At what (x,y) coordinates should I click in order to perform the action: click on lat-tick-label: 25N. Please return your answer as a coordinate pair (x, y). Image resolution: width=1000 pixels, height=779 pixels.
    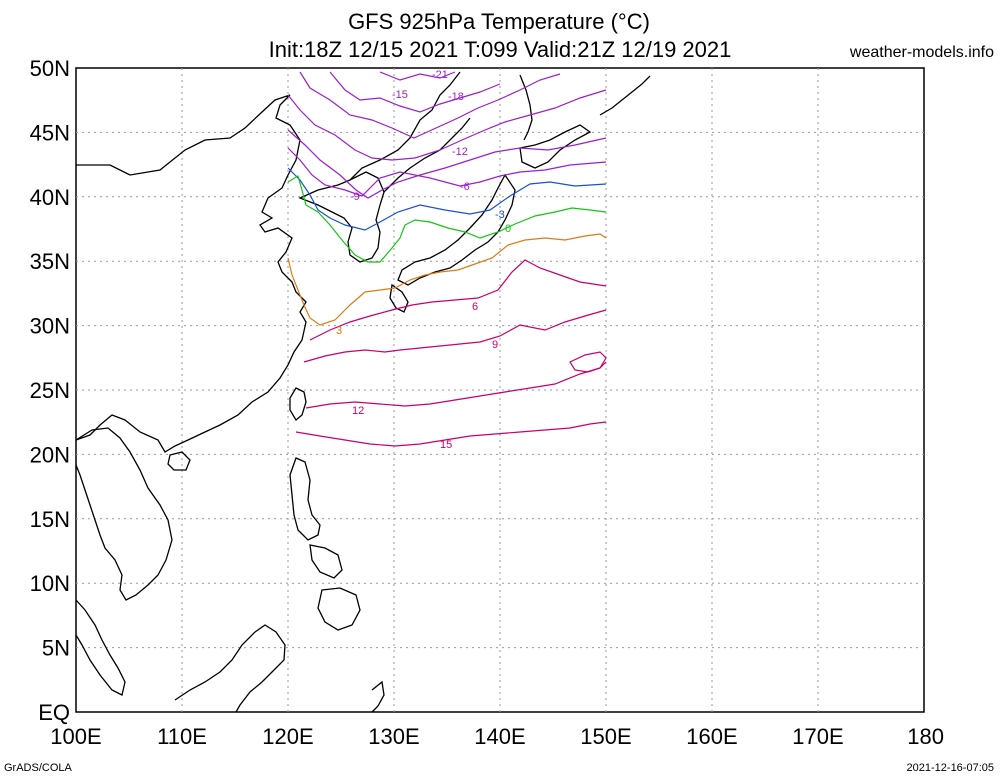
    Looking at the image, I should click on (50, 390).